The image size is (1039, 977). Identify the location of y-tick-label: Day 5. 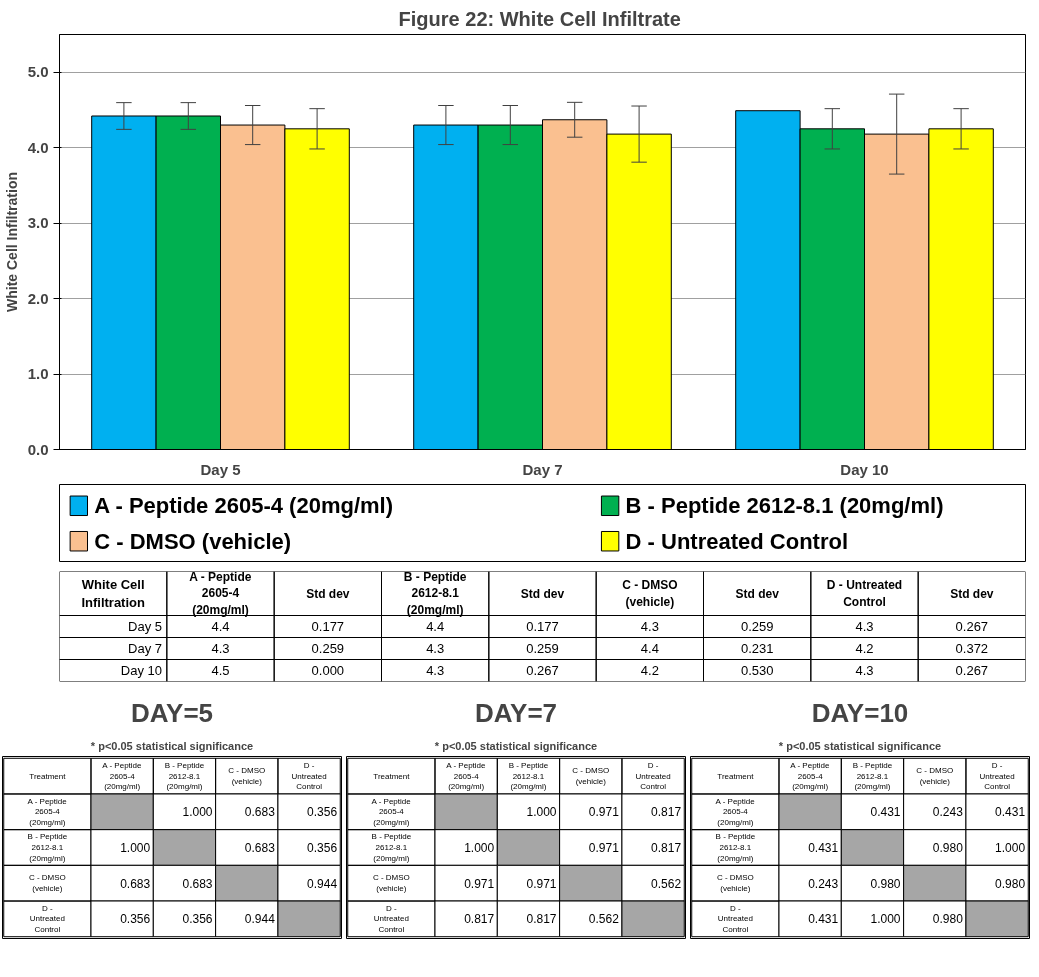
(145, 626).